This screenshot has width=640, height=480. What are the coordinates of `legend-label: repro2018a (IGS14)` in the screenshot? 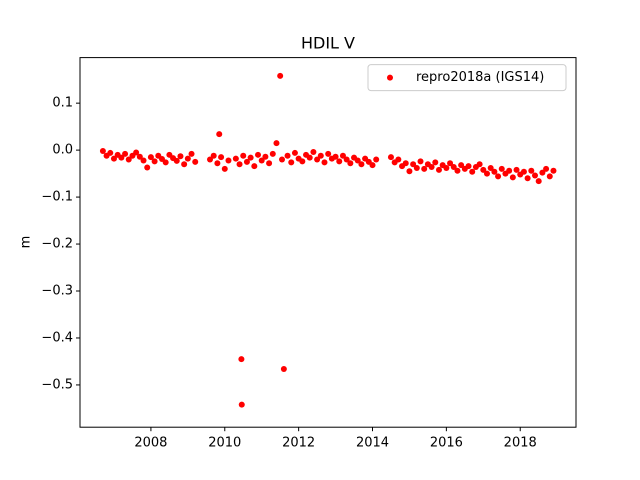 It's located at (480, 77).